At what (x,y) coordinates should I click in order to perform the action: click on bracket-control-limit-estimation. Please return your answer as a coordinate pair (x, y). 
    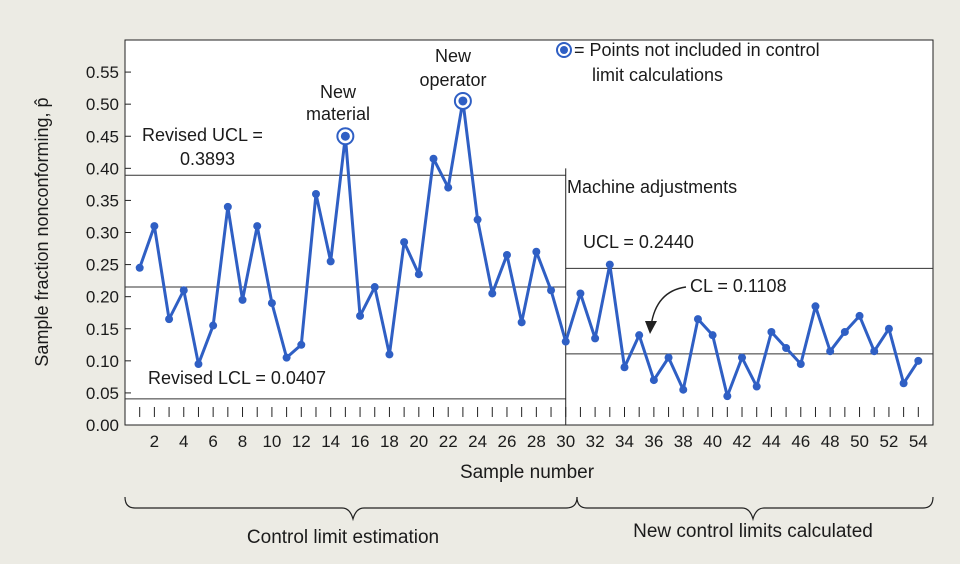
    Looking at the image, I should click on (351, 509).